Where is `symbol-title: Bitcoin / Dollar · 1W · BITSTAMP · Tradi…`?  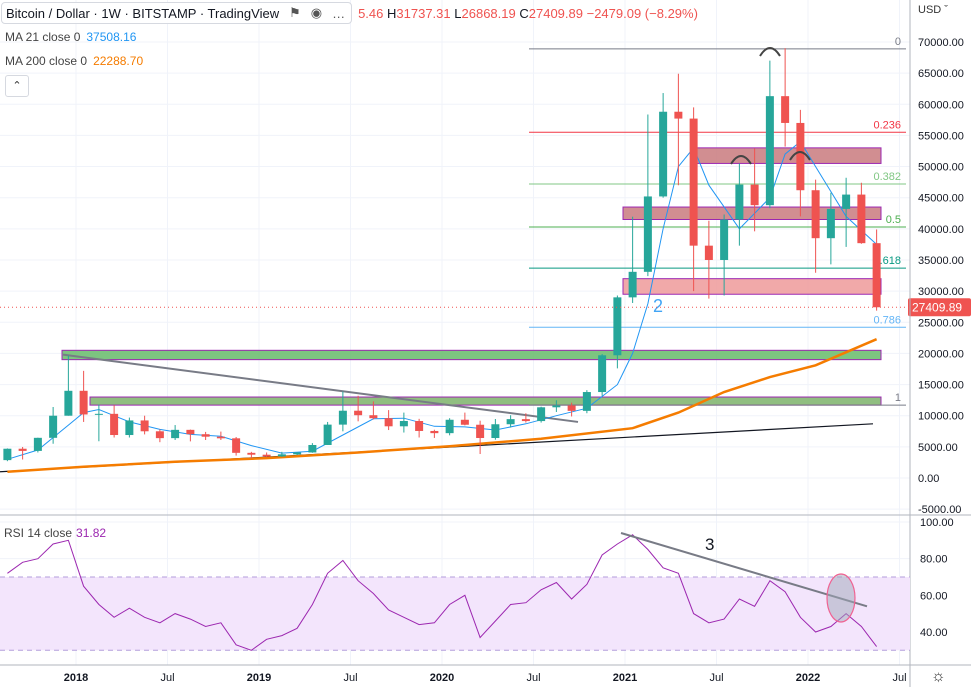 symbol-title: Bitcoin / Dollar · 1W · BITSTAMP · Tradi… is located at coordinates (143, 13).